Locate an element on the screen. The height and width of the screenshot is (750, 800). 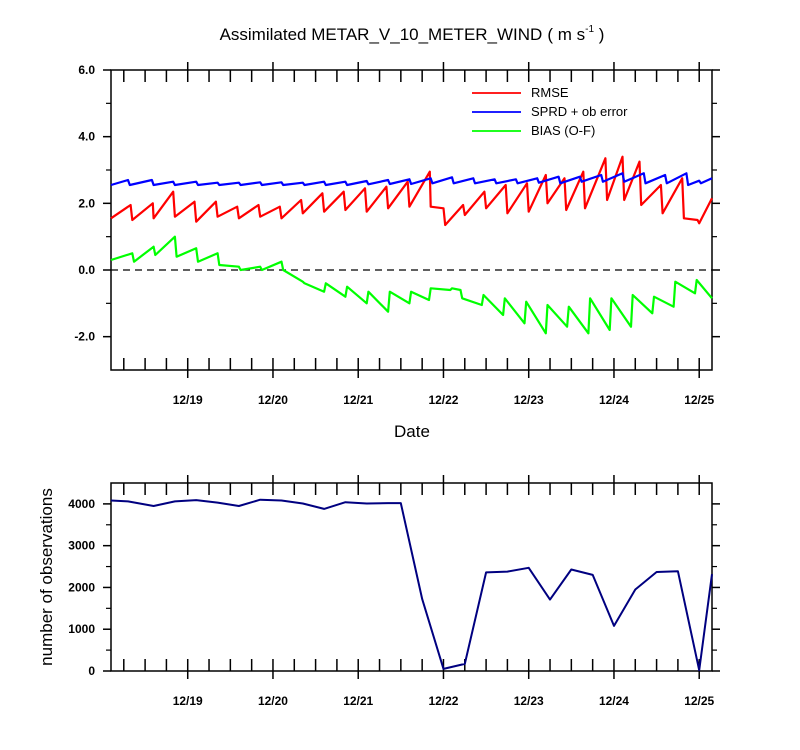
y-tick-label-3: 4.0 is located at coordinates (86, 137).